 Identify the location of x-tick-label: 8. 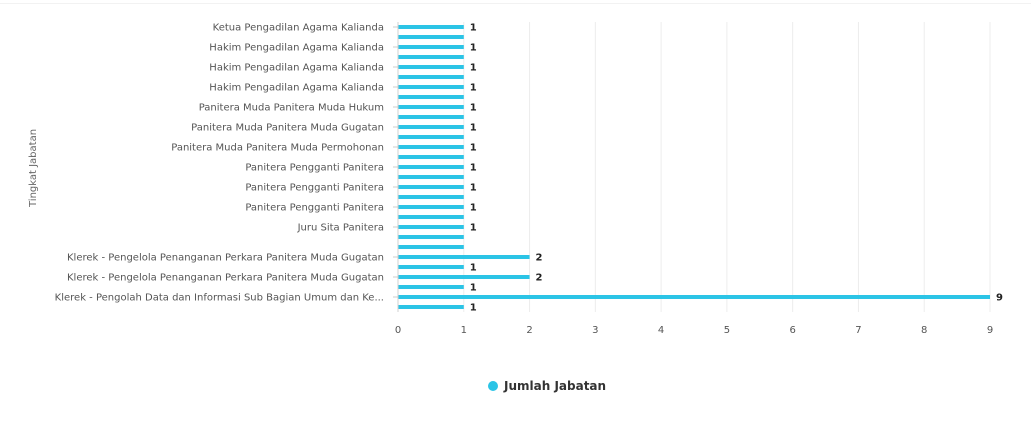
(924, 330).